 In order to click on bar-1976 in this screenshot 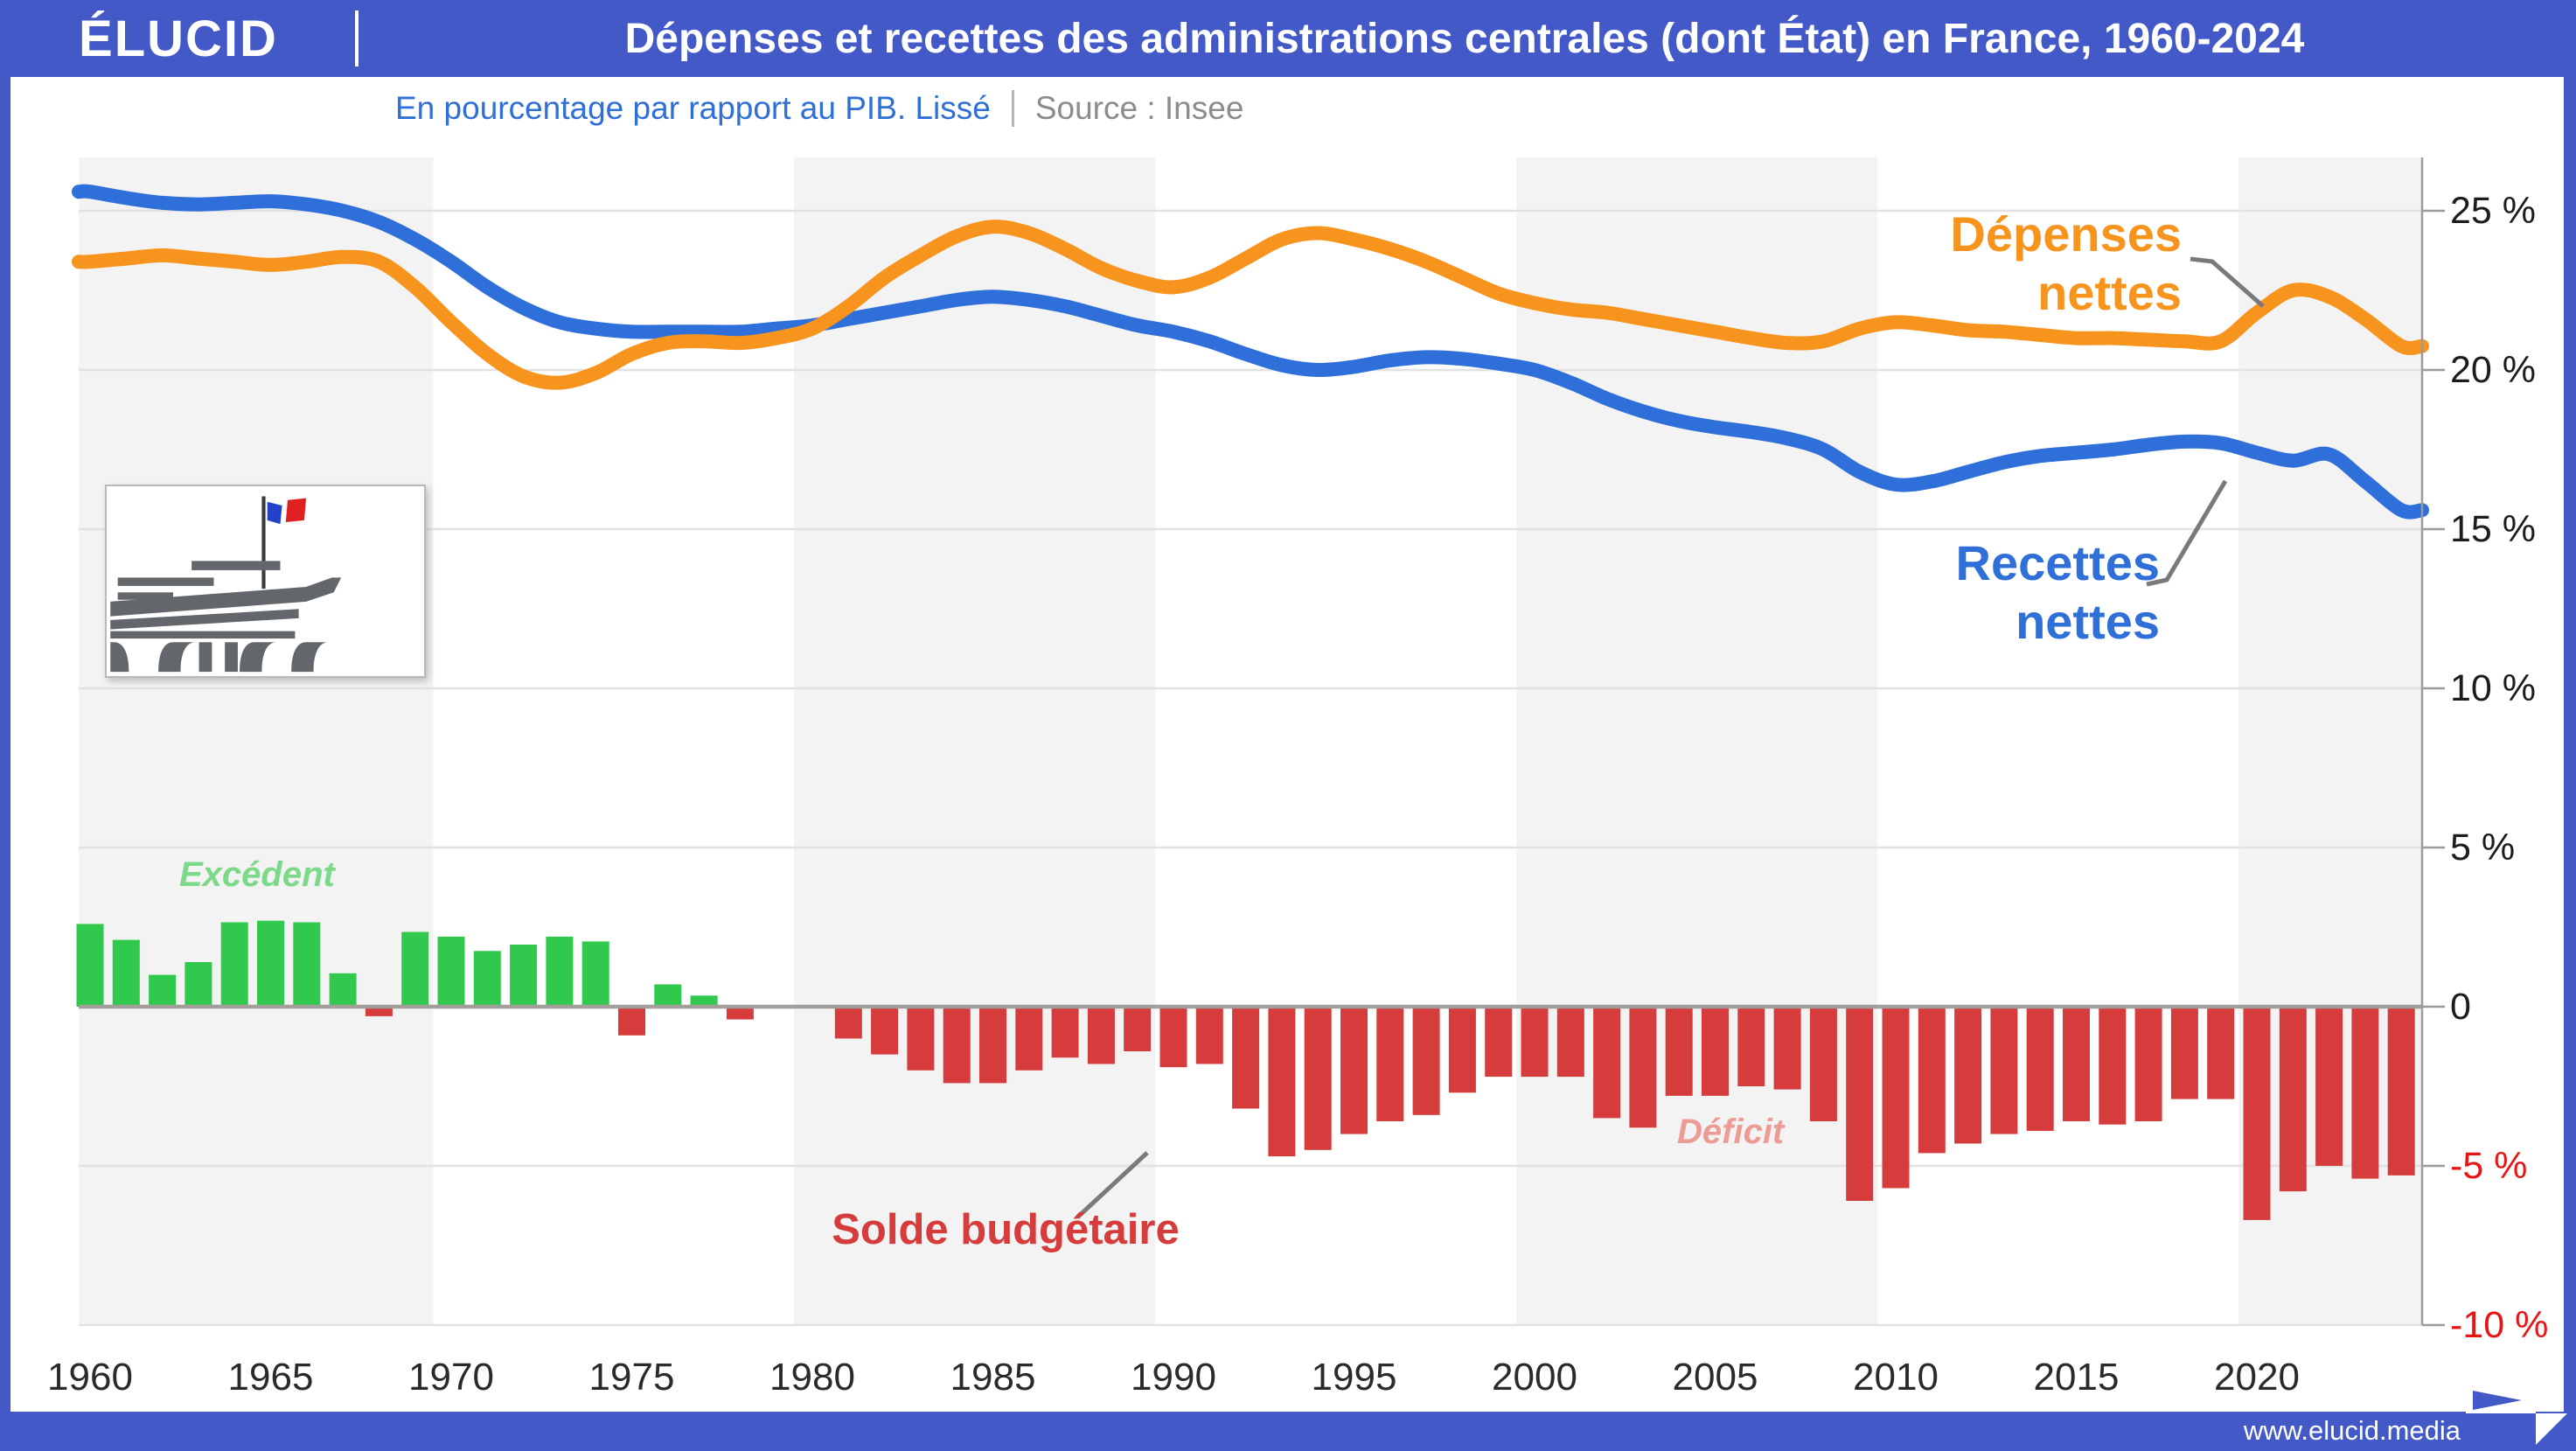, I will do `click(668, 995)`.